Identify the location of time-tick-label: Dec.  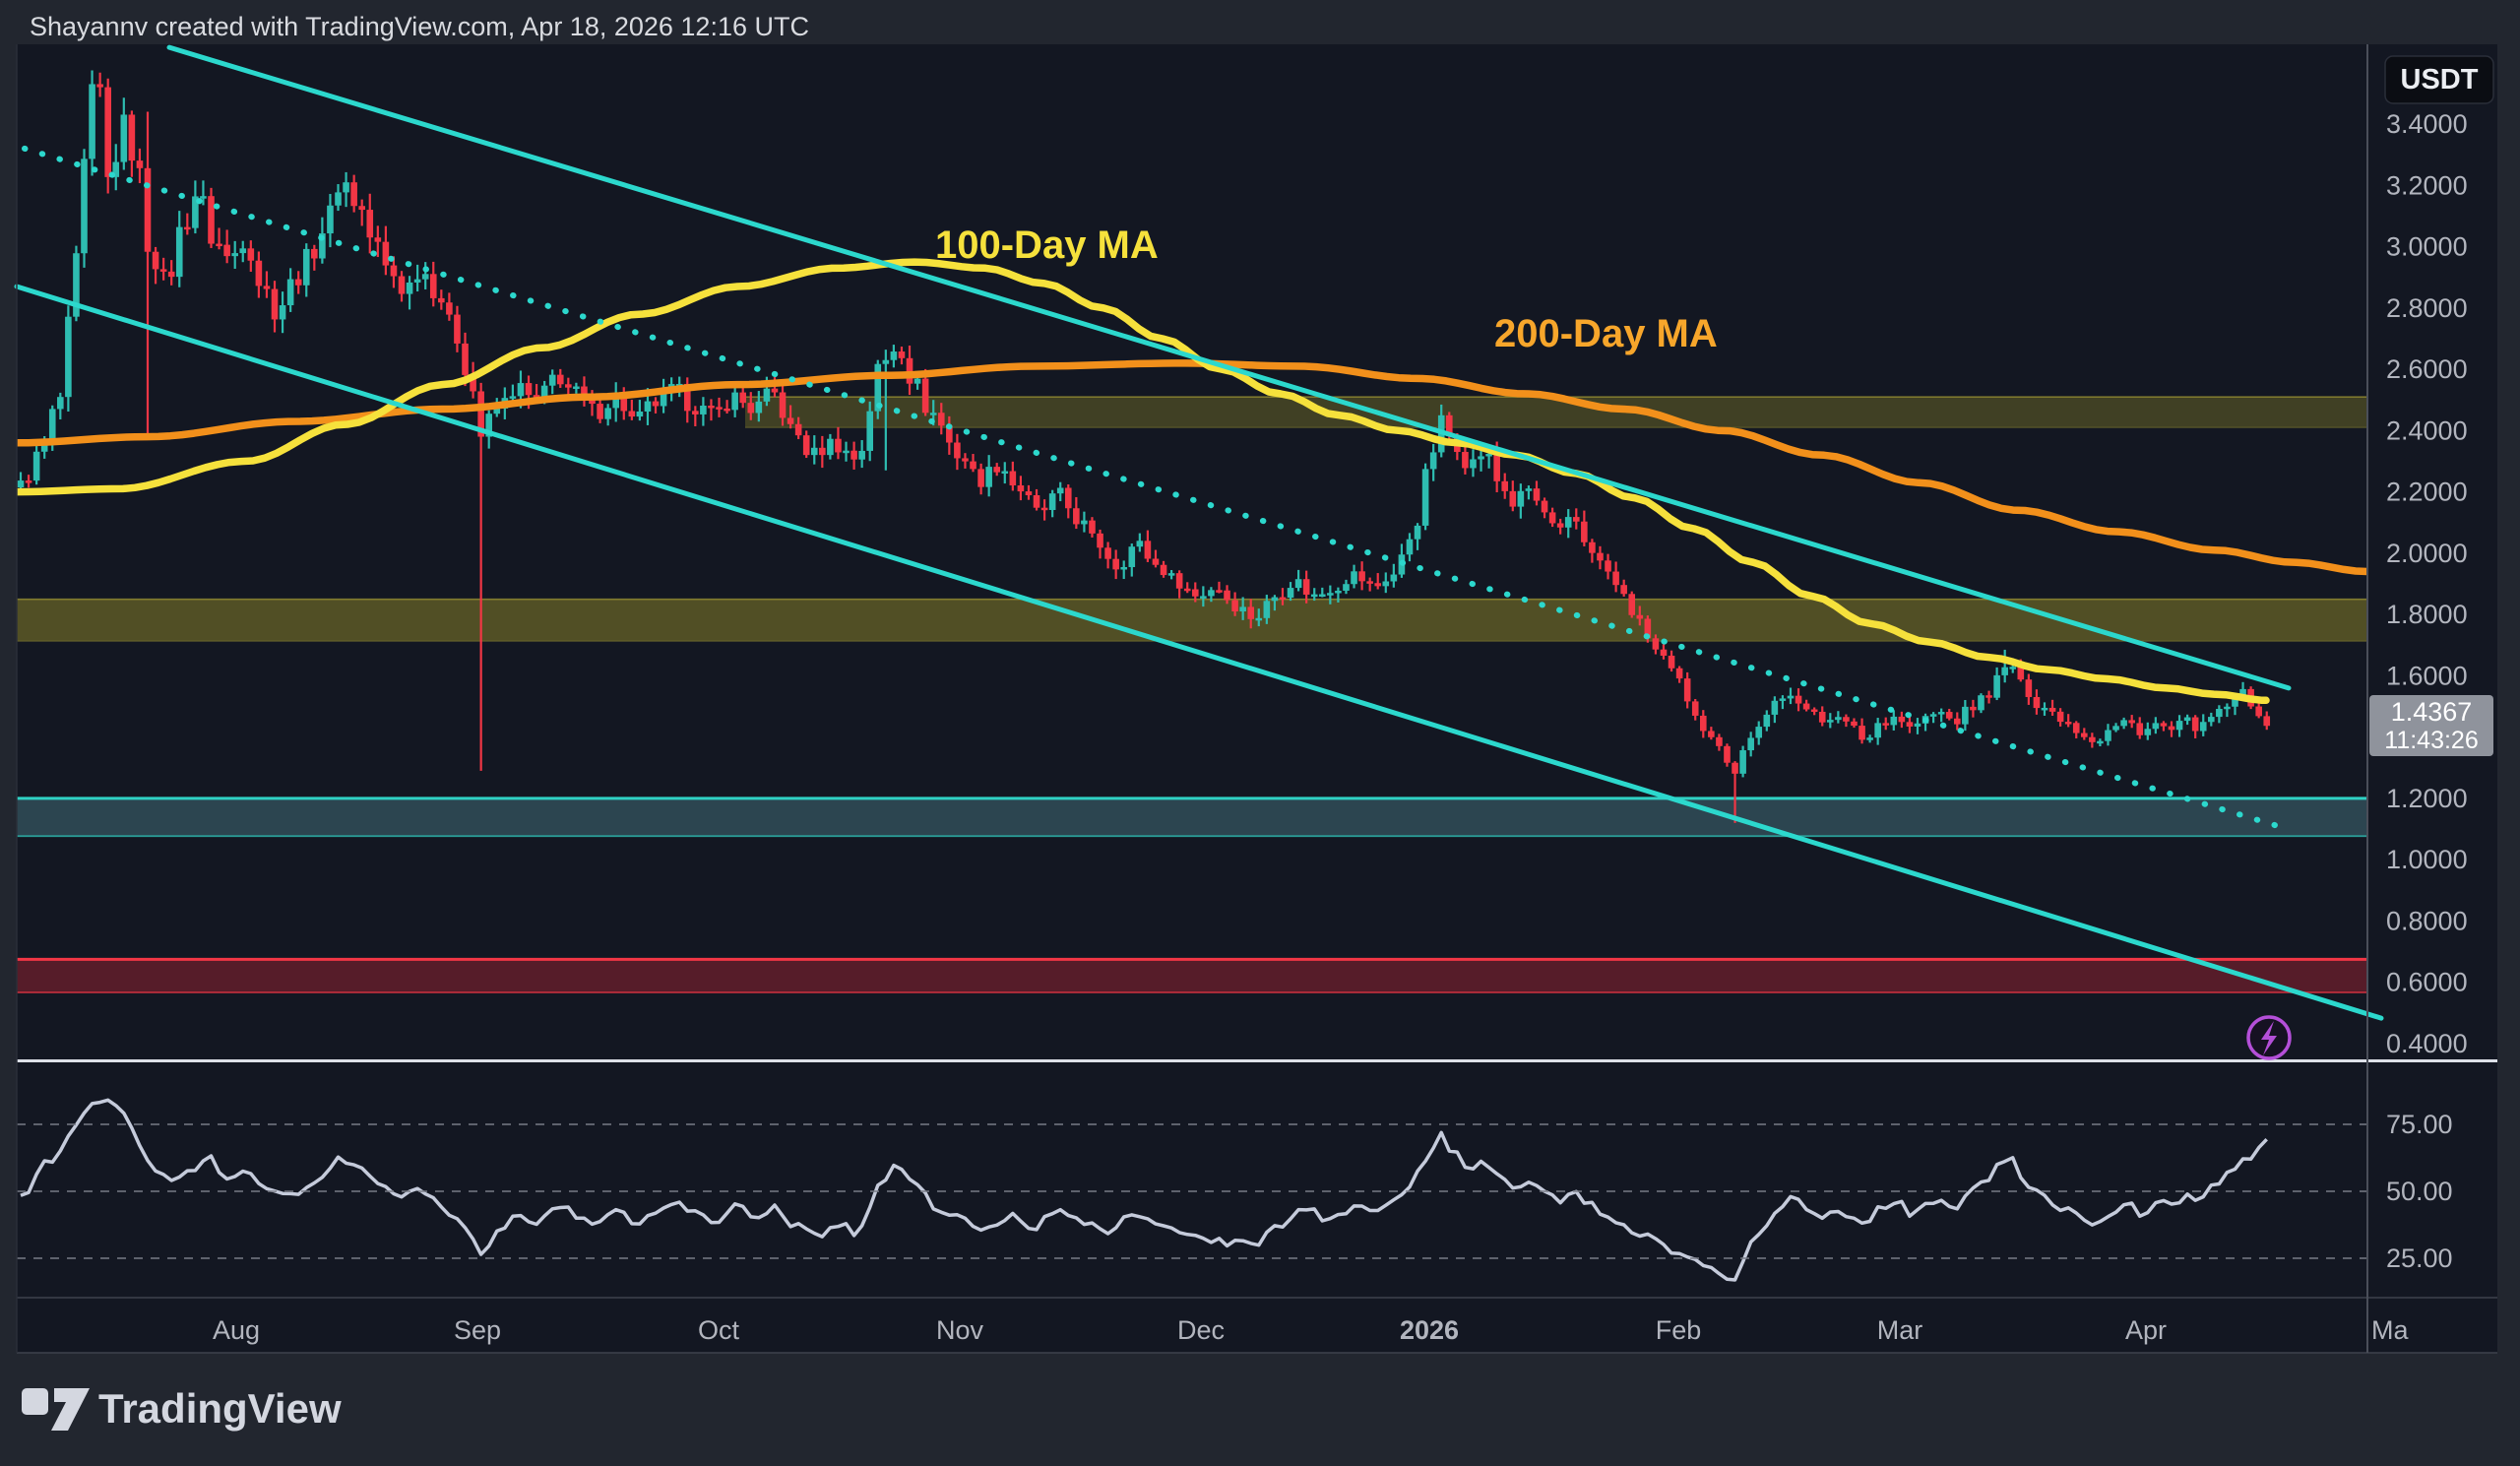
(1201, 1330).